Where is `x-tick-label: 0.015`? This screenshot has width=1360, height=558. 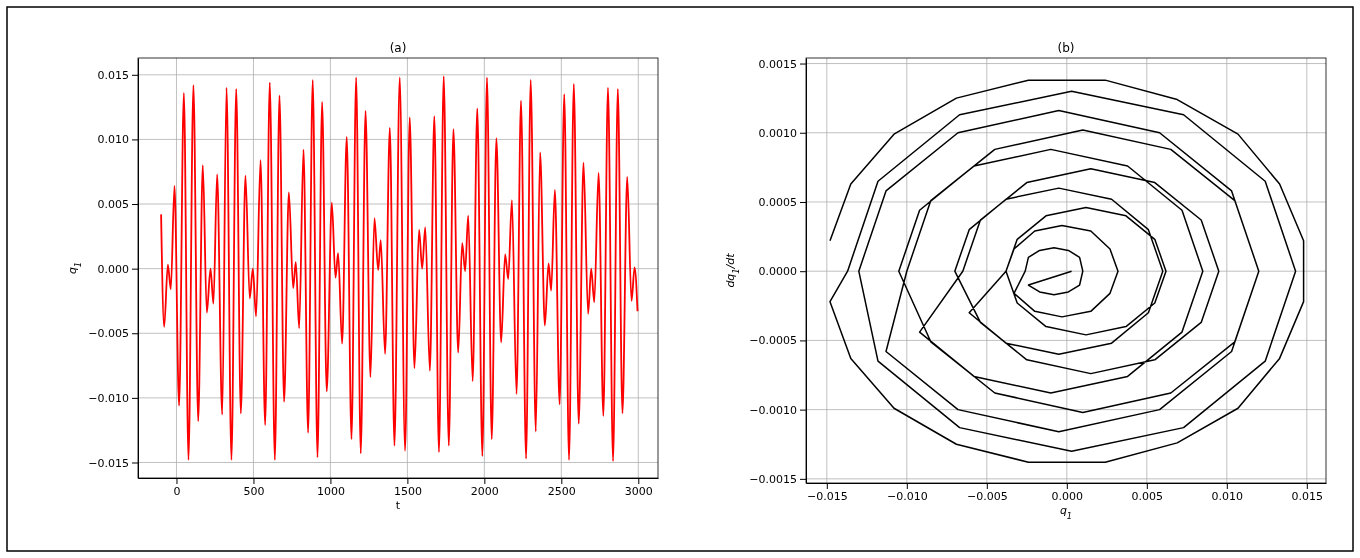
x-tick-label: 0.015 is located at coordinates (1307, 496).